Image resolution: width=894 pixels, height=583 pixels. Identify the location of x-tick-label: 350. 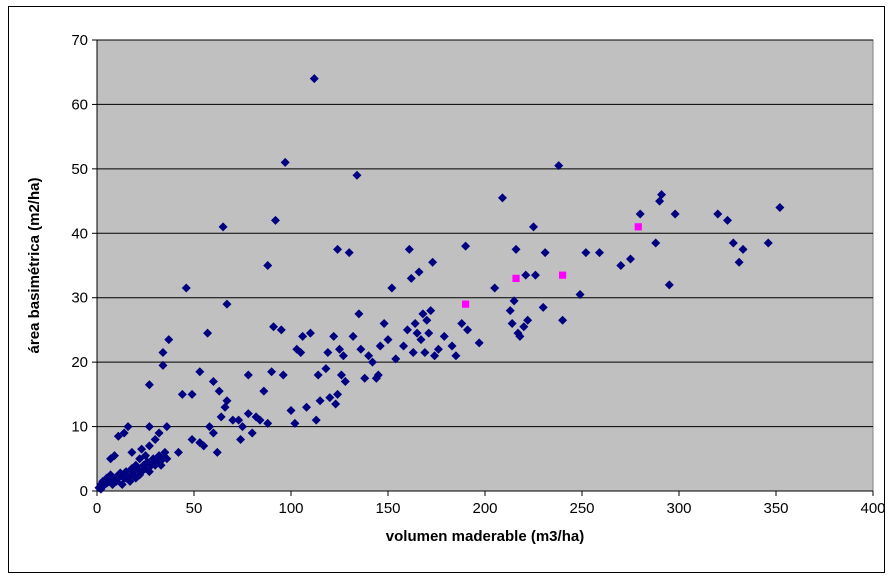
(775, 508).